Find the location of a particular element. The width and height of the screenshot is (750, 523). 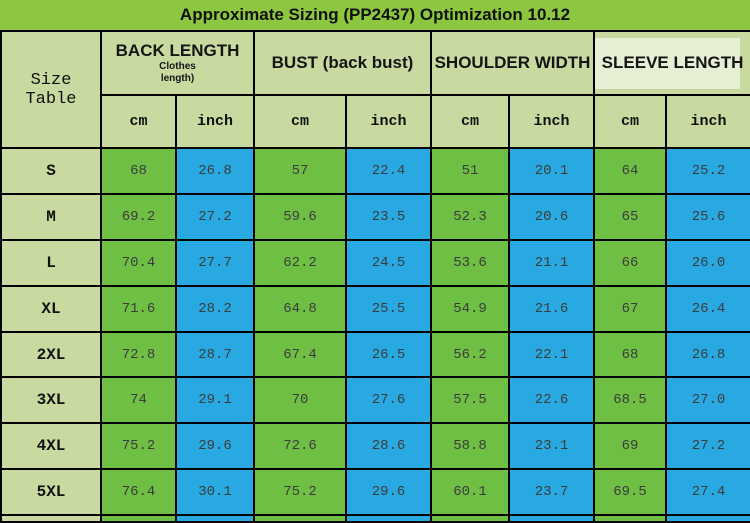

cutoff-row is located at coordinates (375, 518).